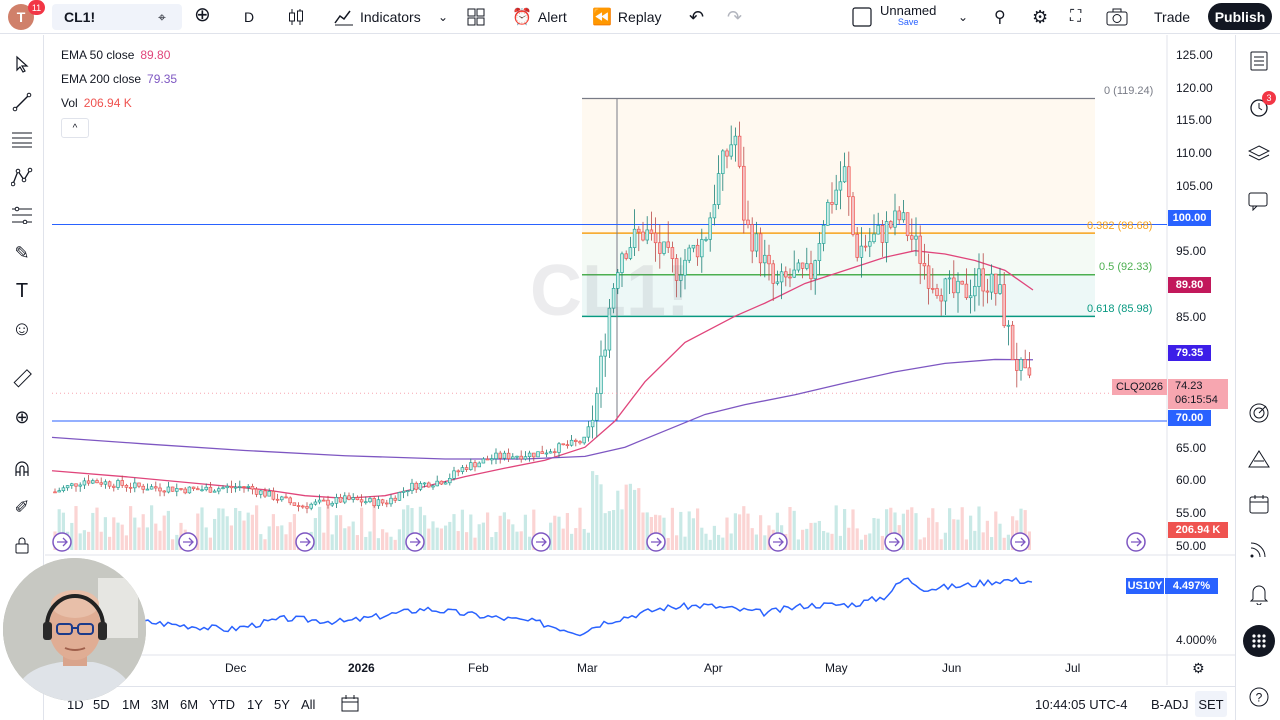  I want to click on chat-icon, so click(1259, 201).